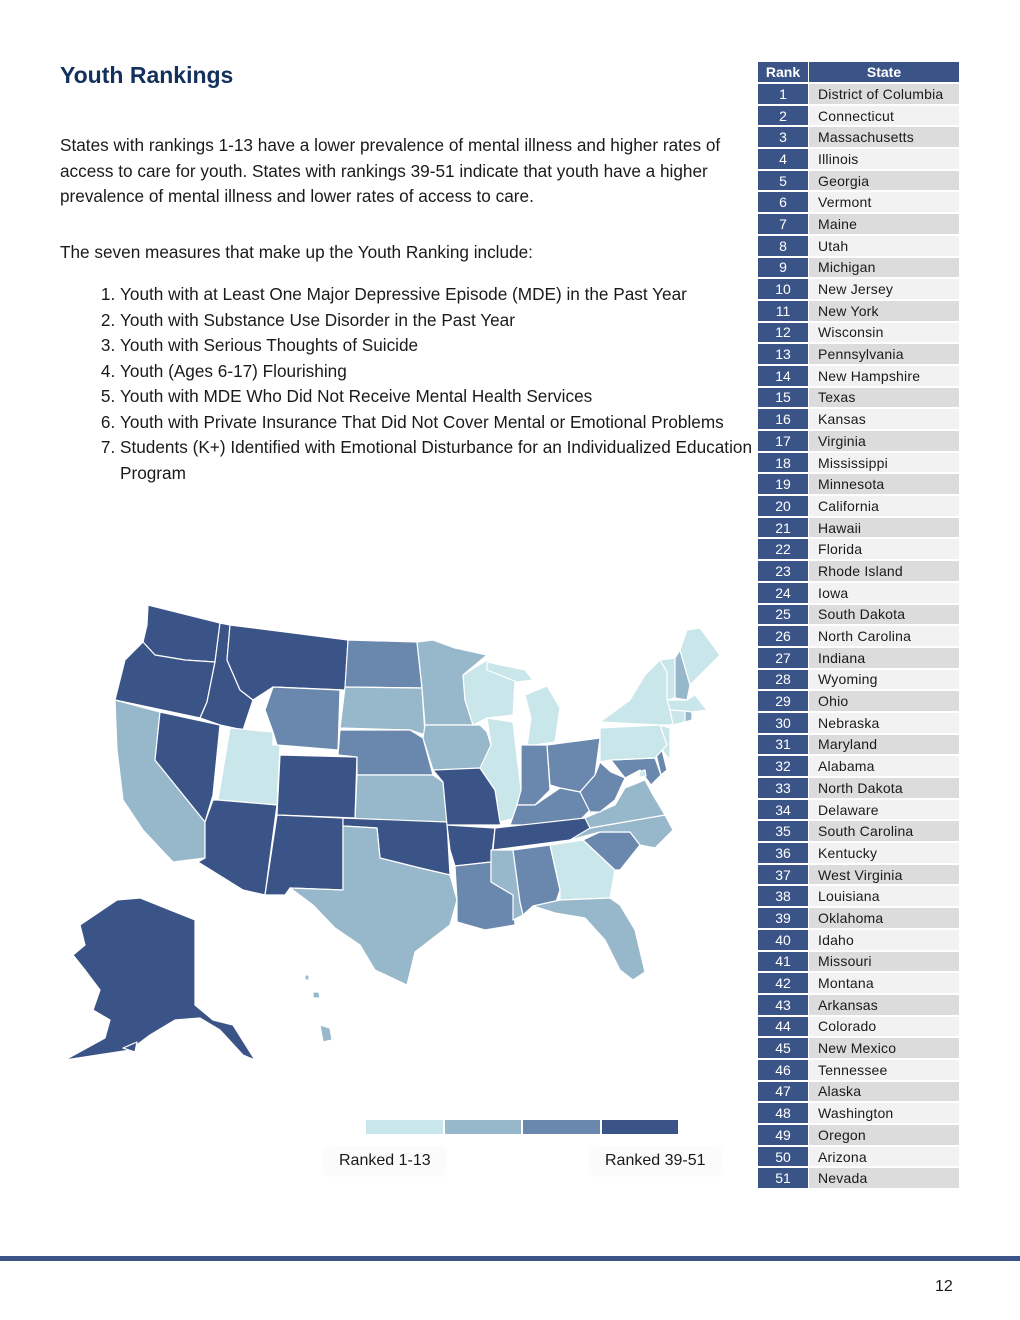  I want to click on table-row: 28 Wyoming, so click(858, 679).